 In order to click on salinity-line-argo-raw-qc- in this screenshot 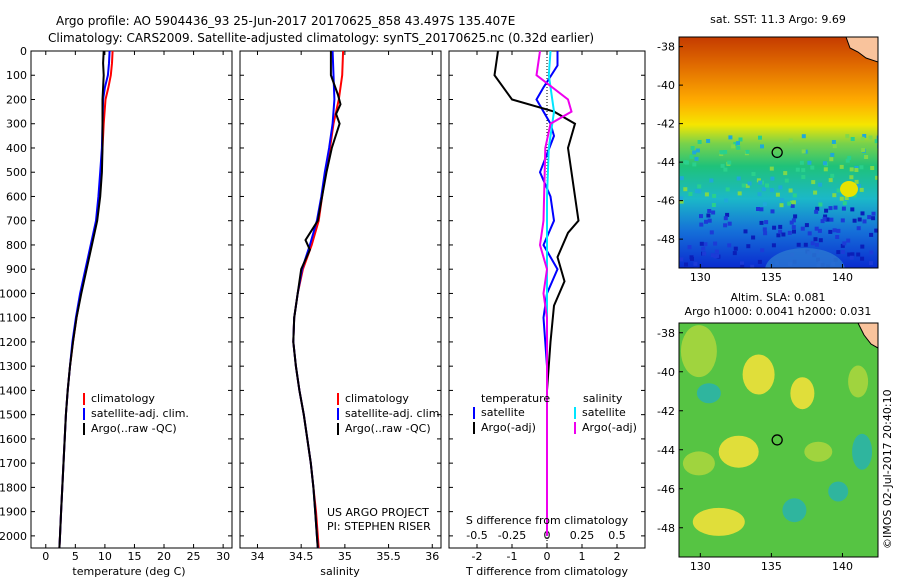, I will do `click(317, 299)`.